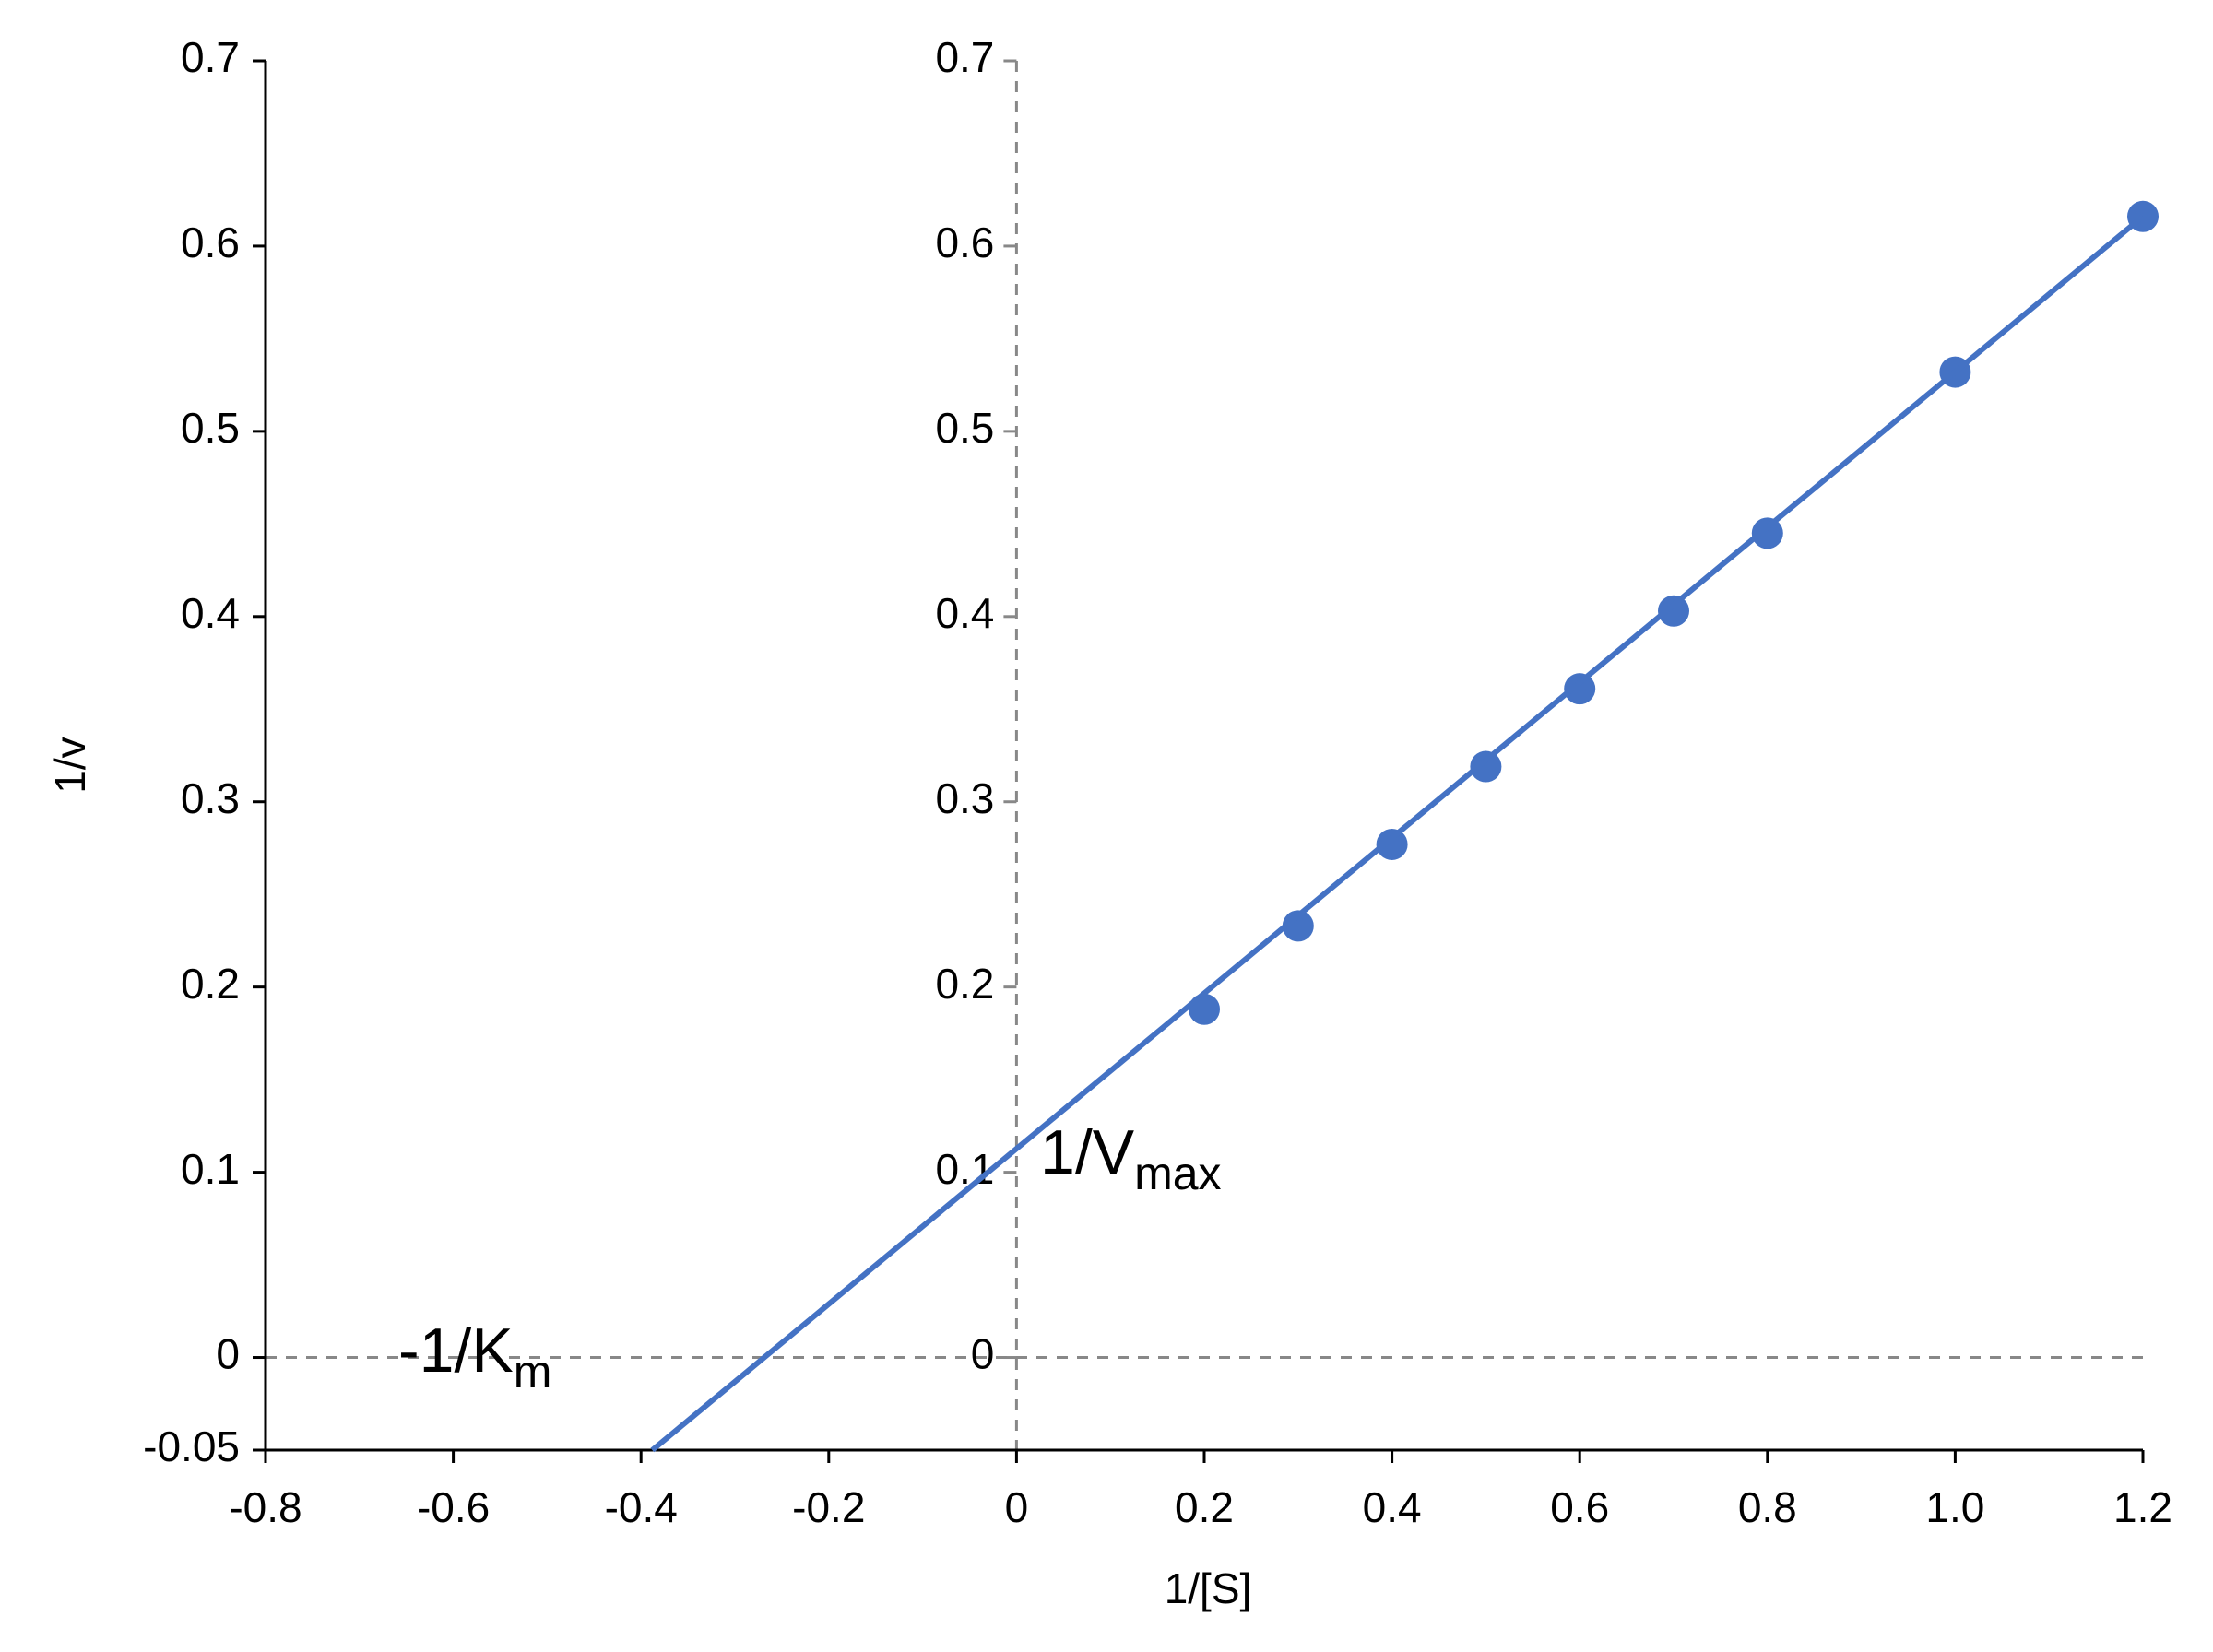  What do you see at coordinates (453, 1507) in the screenshot?
I see `x-tick-label: -0.6` at bounding box center [453, 1507].